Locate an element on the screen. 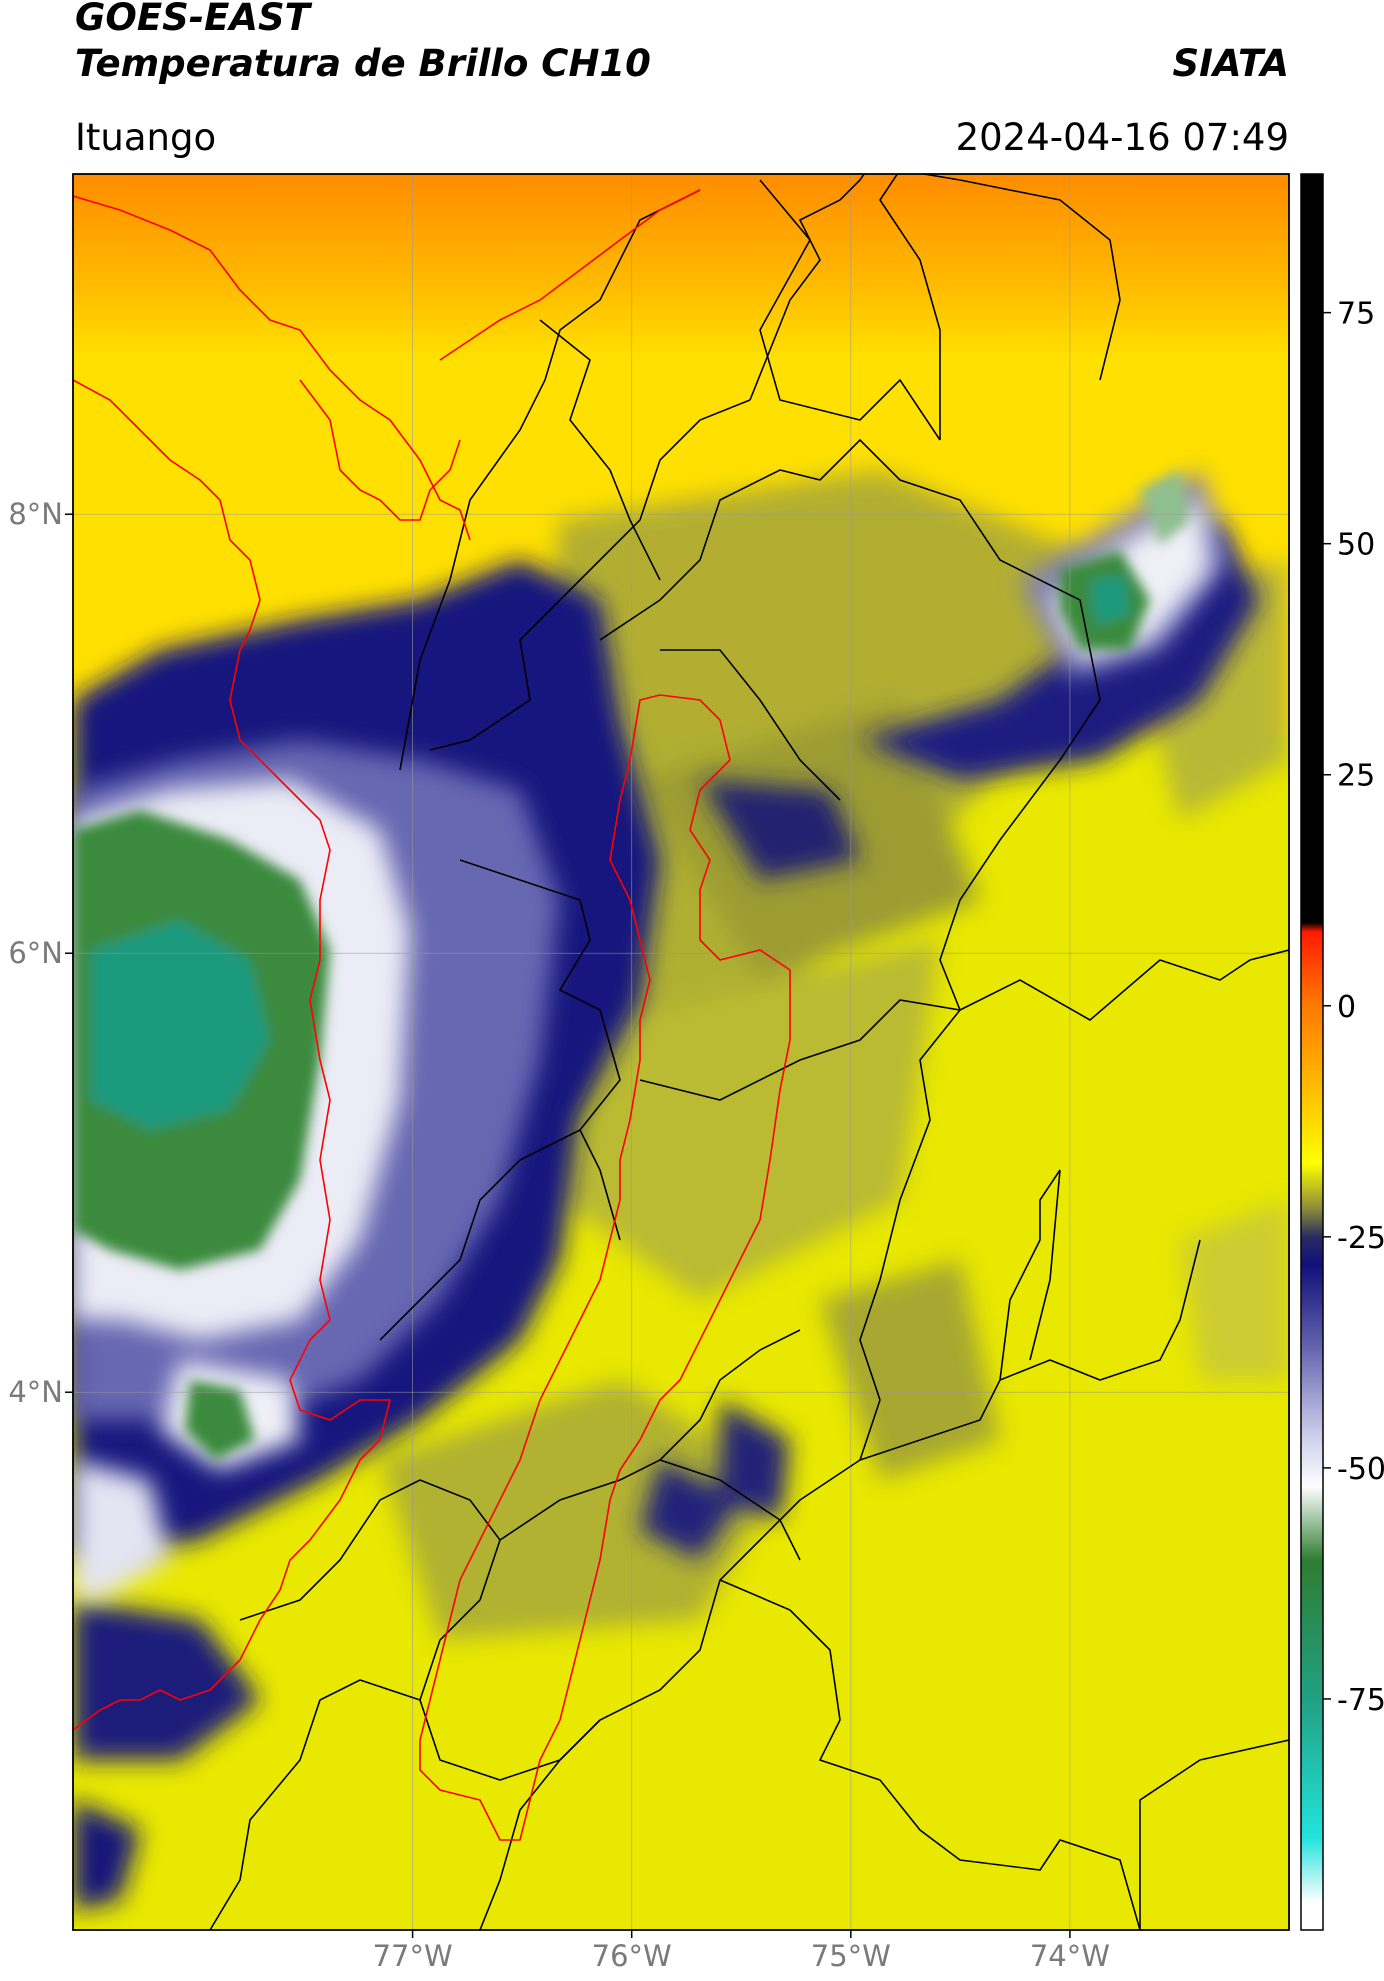  latitude-labels: 8°N 6°N 4°N is located at coordinates (40, 953).